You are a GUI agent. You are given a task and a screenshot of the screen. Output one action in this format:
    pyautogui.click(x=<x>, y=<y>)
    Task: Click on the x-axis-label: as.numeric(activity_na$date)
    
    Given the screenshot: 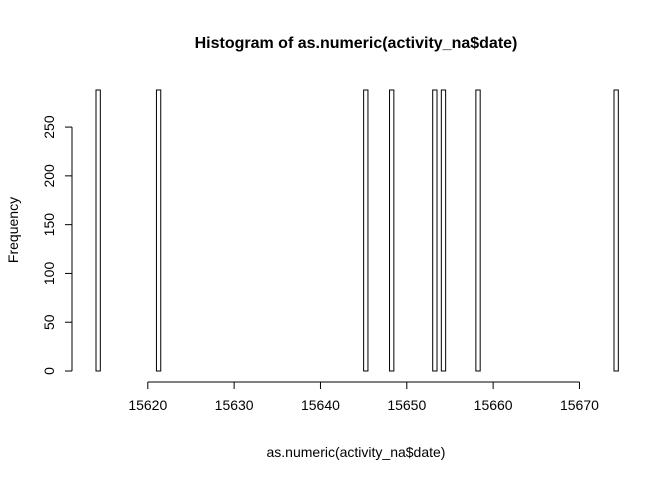 What is the action you would take?
    pyautogui.click(x=356, y=452)
    